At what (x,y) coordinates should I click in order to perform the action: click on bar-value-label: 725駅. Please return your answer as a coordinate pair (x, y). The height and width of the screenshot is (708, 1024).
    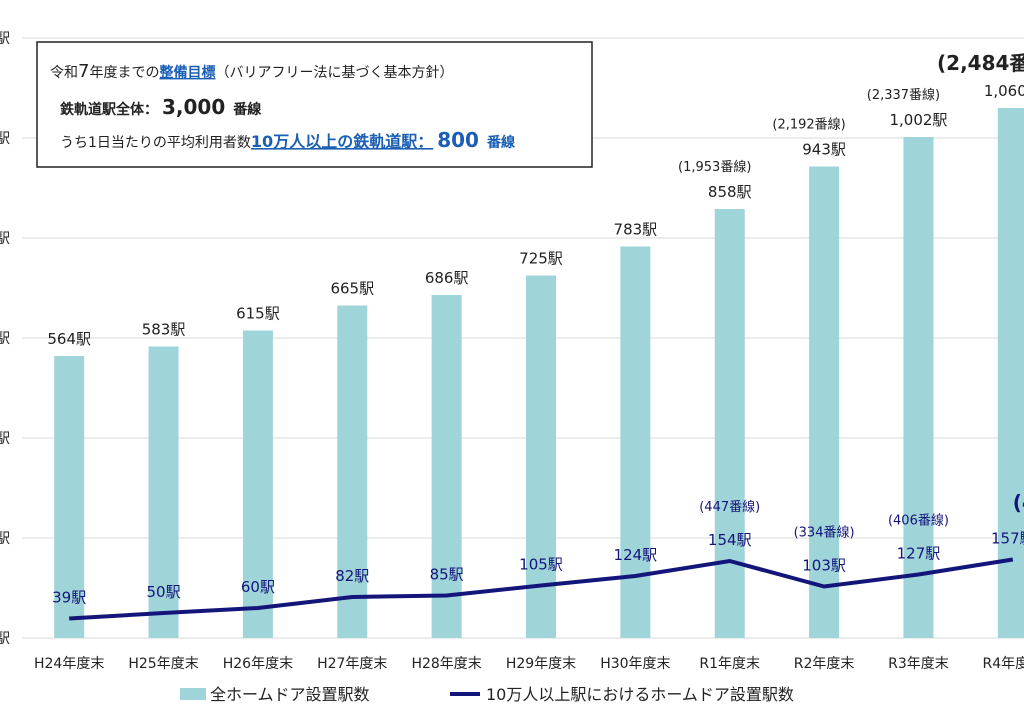
    Looking at the image, I should click on (541, 259).